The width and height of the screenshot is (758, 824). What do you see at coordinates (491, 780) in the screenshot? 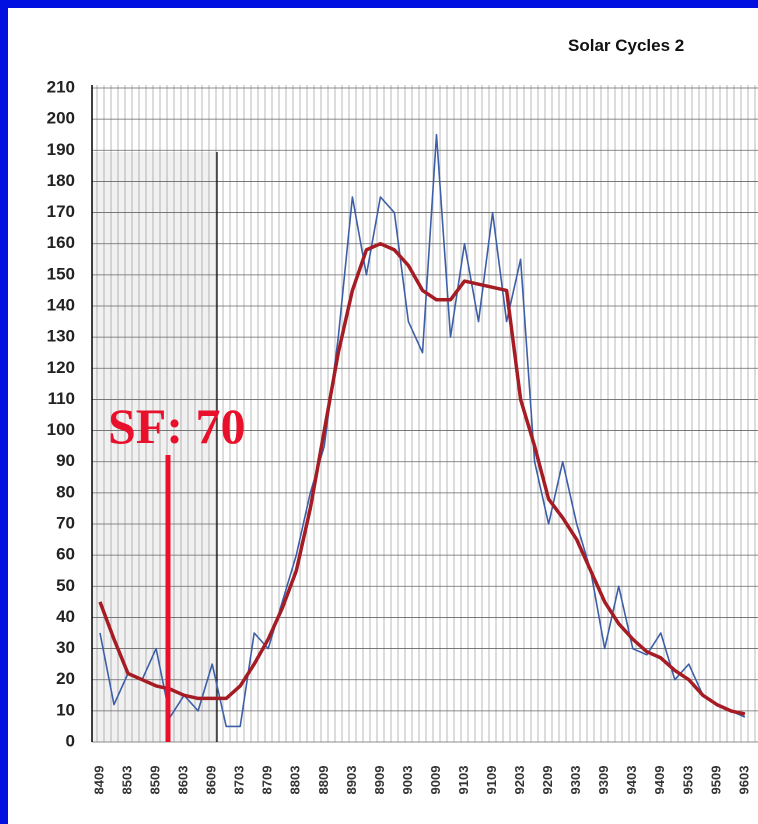
I see `x-tick-label: 9109` at bounding box center [491, 780].